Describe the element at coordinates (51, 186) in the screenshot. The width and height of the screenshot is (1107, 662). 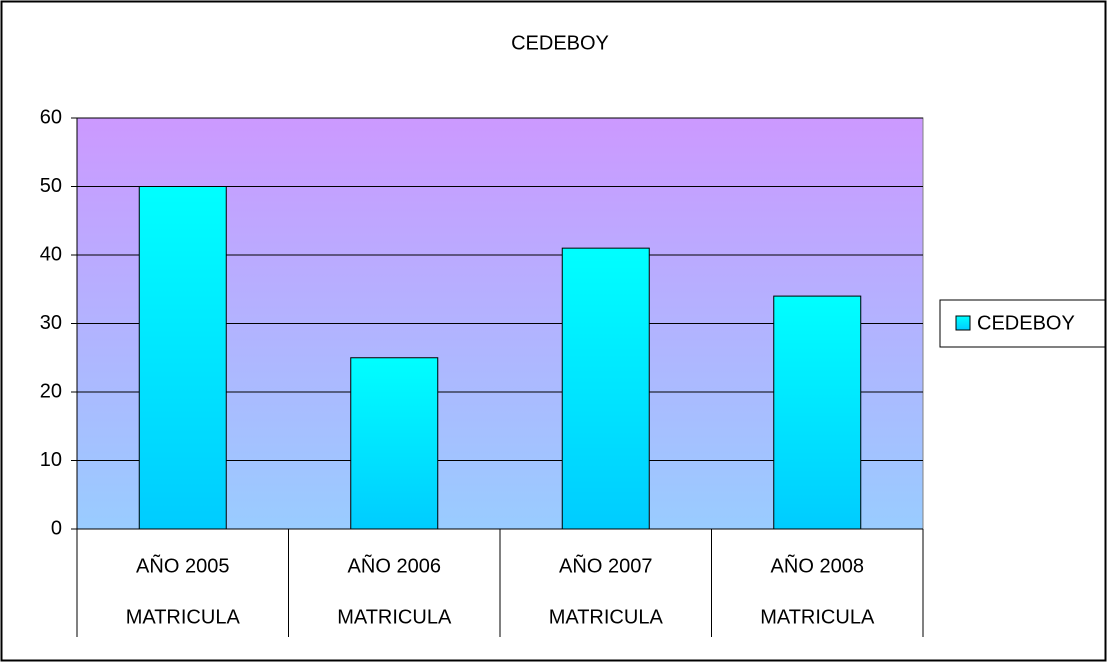
I see `y-tick-label: 50` at that location.